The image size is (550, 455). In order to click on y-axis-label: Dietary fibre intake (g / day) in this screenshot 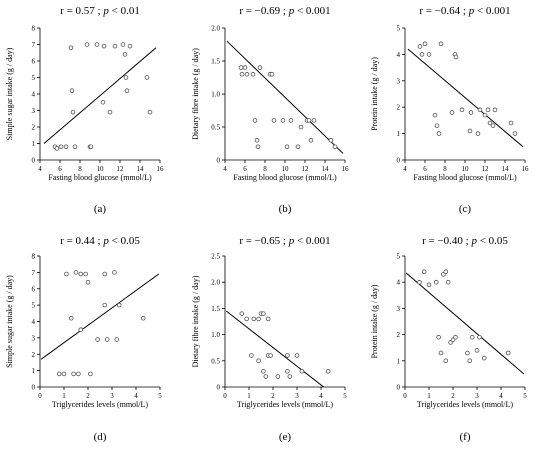, I will do `click(195, 321)`.